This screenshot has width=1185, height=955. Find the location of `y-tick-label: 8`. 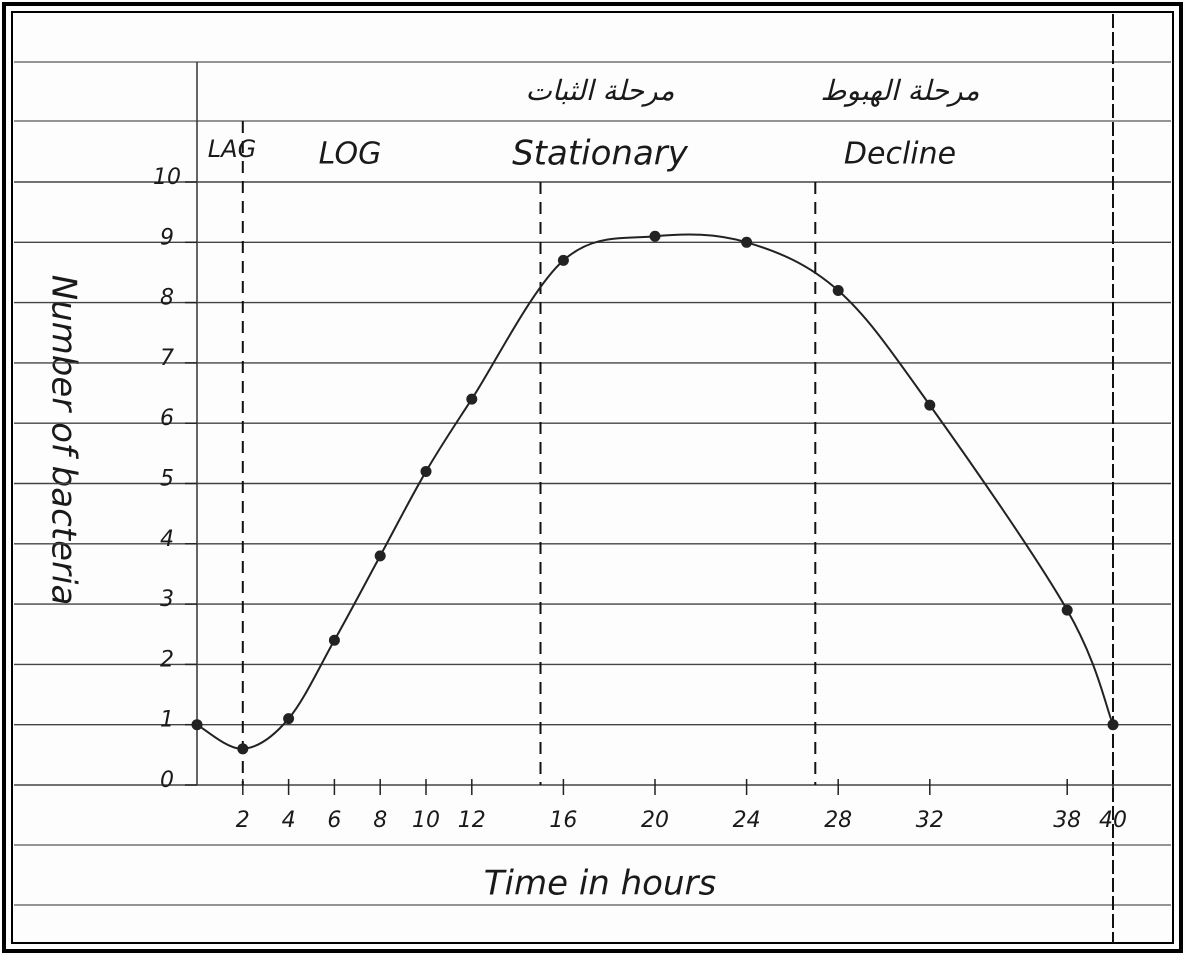

y-tick-label: 8 is located at coordinates (167, 298).